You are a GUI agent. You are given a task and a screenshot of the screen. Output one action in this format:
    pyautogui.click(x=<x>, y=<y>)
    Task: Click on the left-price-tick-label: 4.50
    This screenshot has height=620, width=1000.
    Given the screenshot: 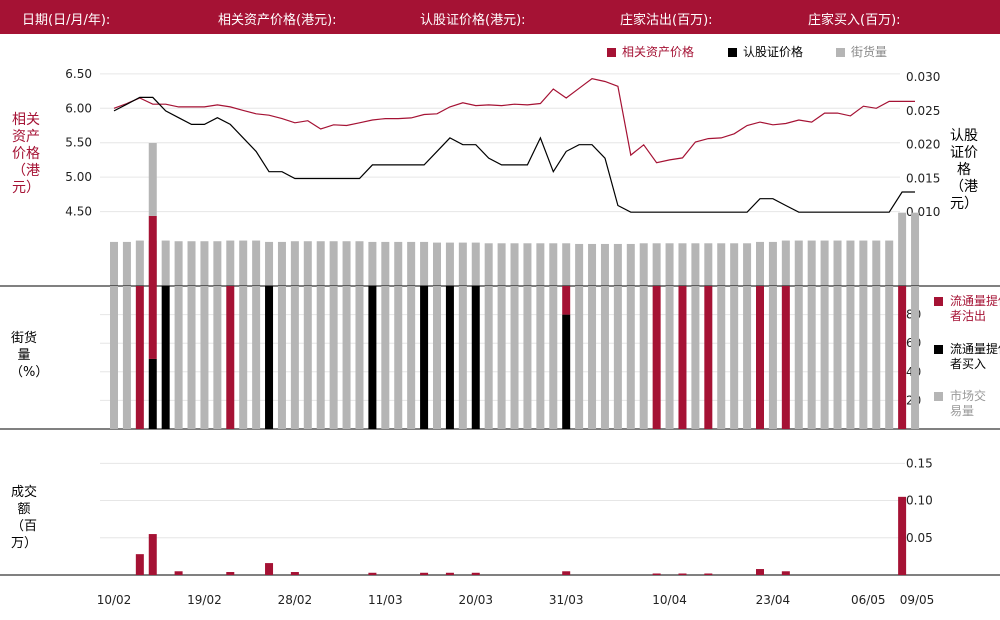 What is the action you would take?
    pyautogui.click(x=78, y=212)
    